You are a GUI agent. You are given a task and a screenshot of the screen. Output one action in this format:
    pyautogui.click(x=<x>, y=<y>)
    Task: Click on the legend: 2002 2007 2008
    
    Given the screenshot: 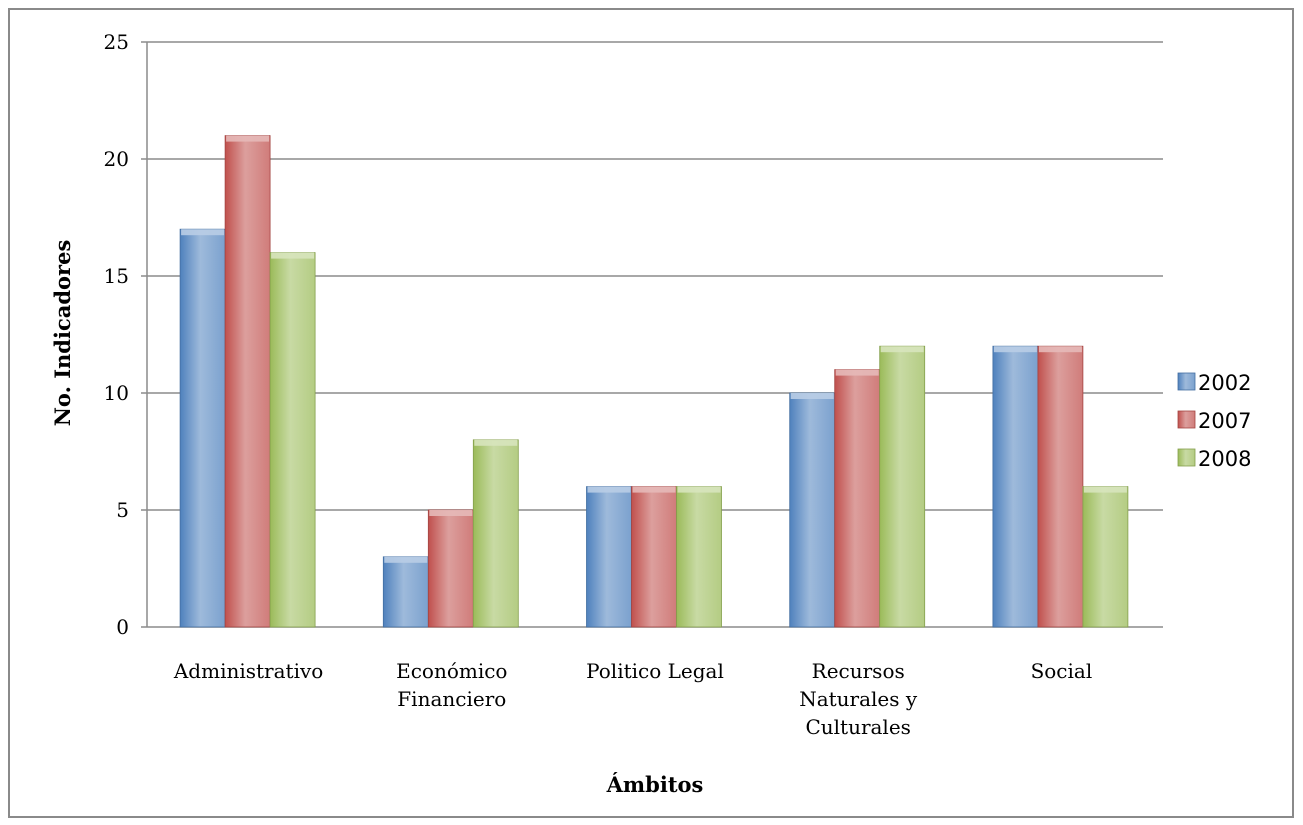 What is the action you would take?
    pyautogui.click(x=1214, y=421)
    